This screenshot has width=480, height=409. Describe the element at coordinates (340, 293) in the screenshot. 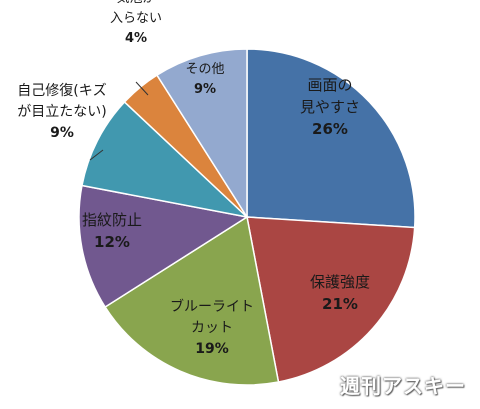

I see `slice-label-1: 保護強度 21%` at that location.